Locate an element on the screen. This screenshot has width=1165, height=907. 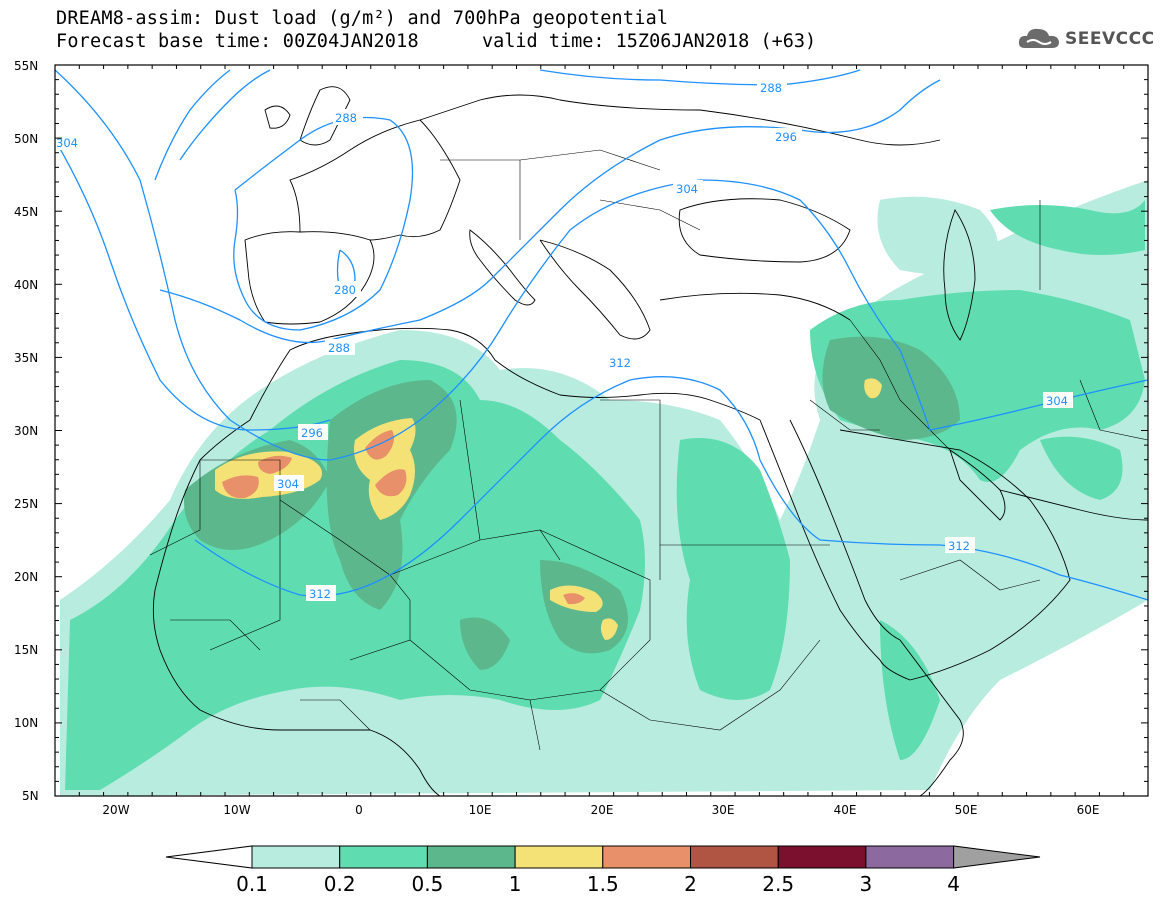
lat-label: 5N is located at coordinates (30, 796).